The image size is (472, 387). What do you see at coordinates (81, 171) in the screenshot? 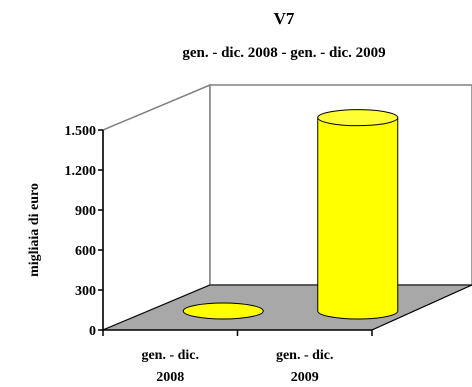
I see `y-tick-label: 1.200` at bounding box center [81, 171].